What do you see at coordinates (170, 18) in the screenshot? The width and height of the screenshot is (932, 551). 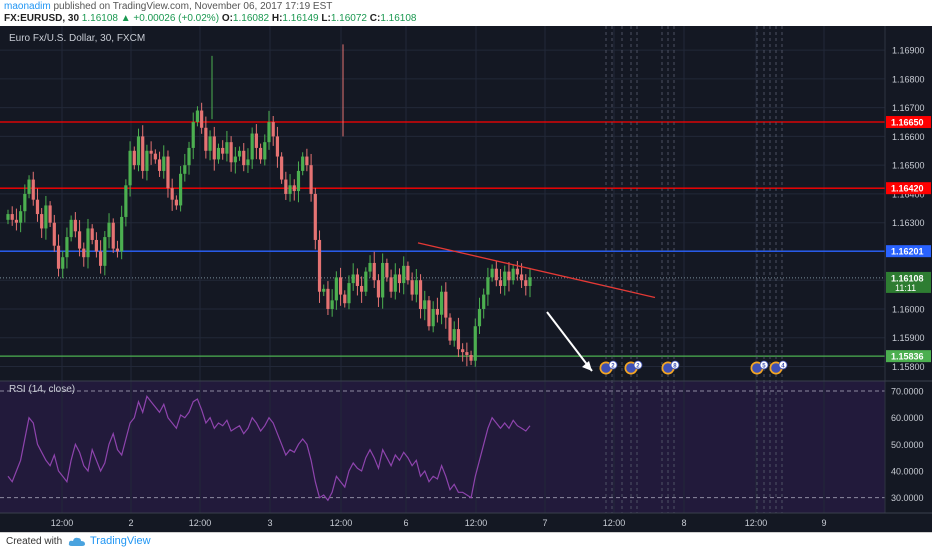 I see `price-change: ▲ +0.00026 (+0.02%)` at bounding box center [170, 18].